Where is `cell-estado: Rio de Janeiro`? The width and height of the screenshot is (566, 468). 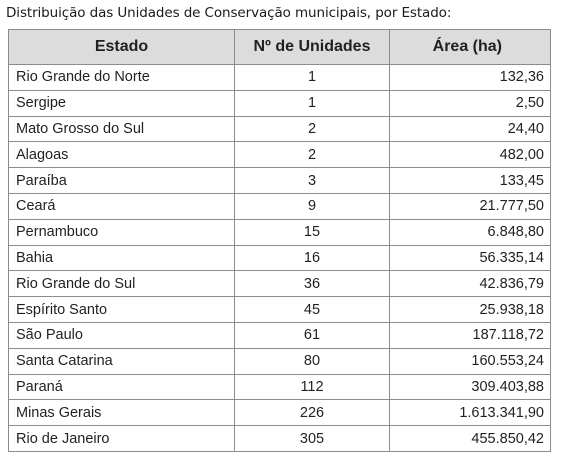
cell-estado: Rio de Janeiro is located at coordinates (121, 438).